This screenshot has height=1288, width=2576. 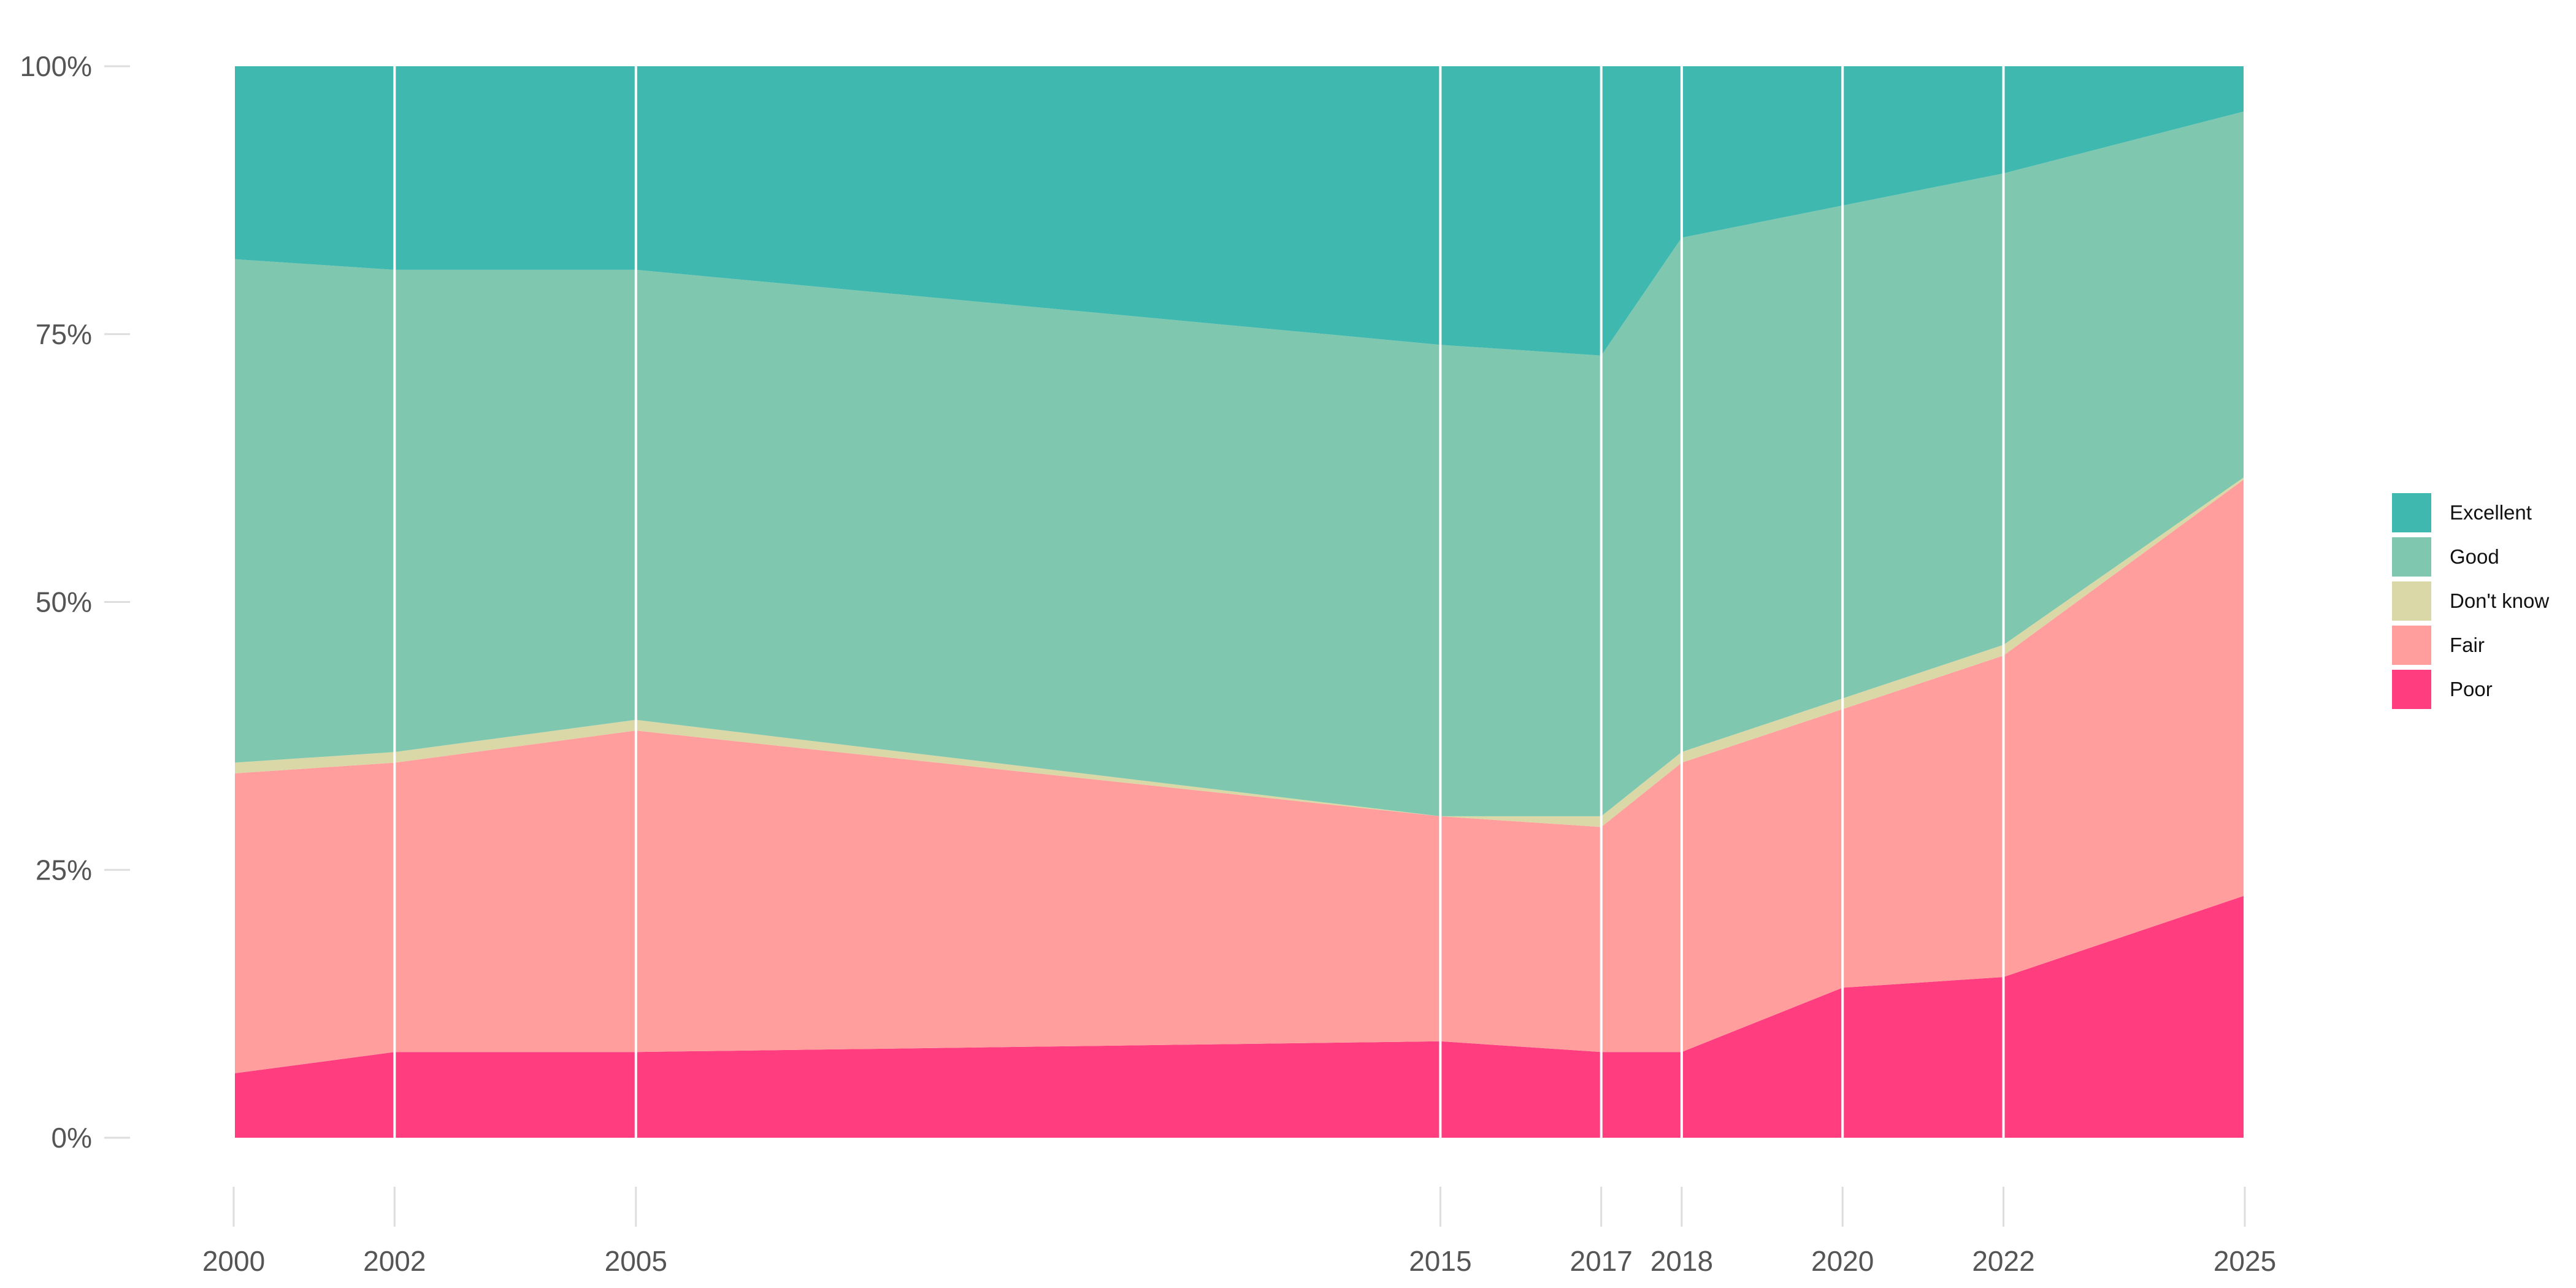 I want to click on legend-swatch-good, so click(x=2411, y=557).